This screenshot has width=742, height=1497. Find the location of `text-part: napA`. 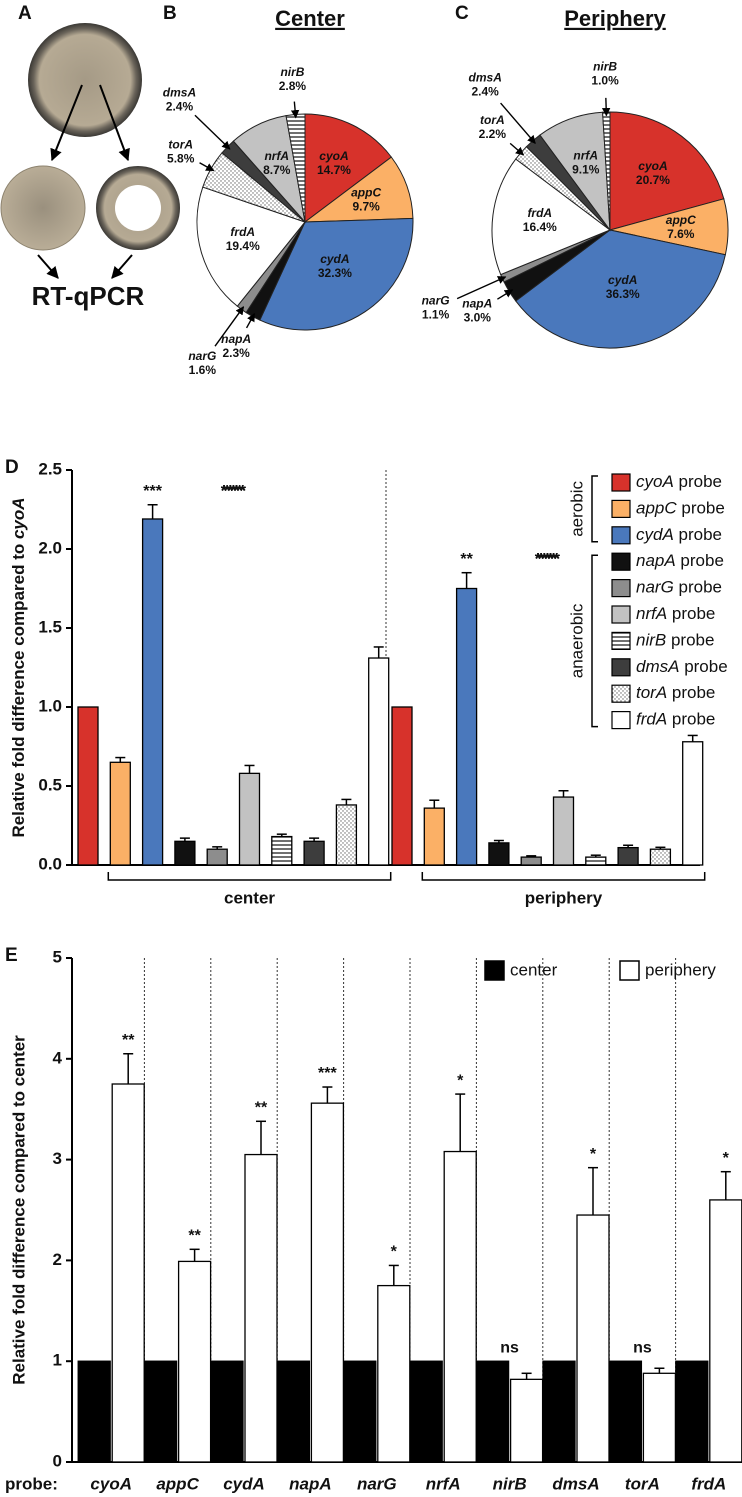

text-part: napA is located at coordinates (656, 561).